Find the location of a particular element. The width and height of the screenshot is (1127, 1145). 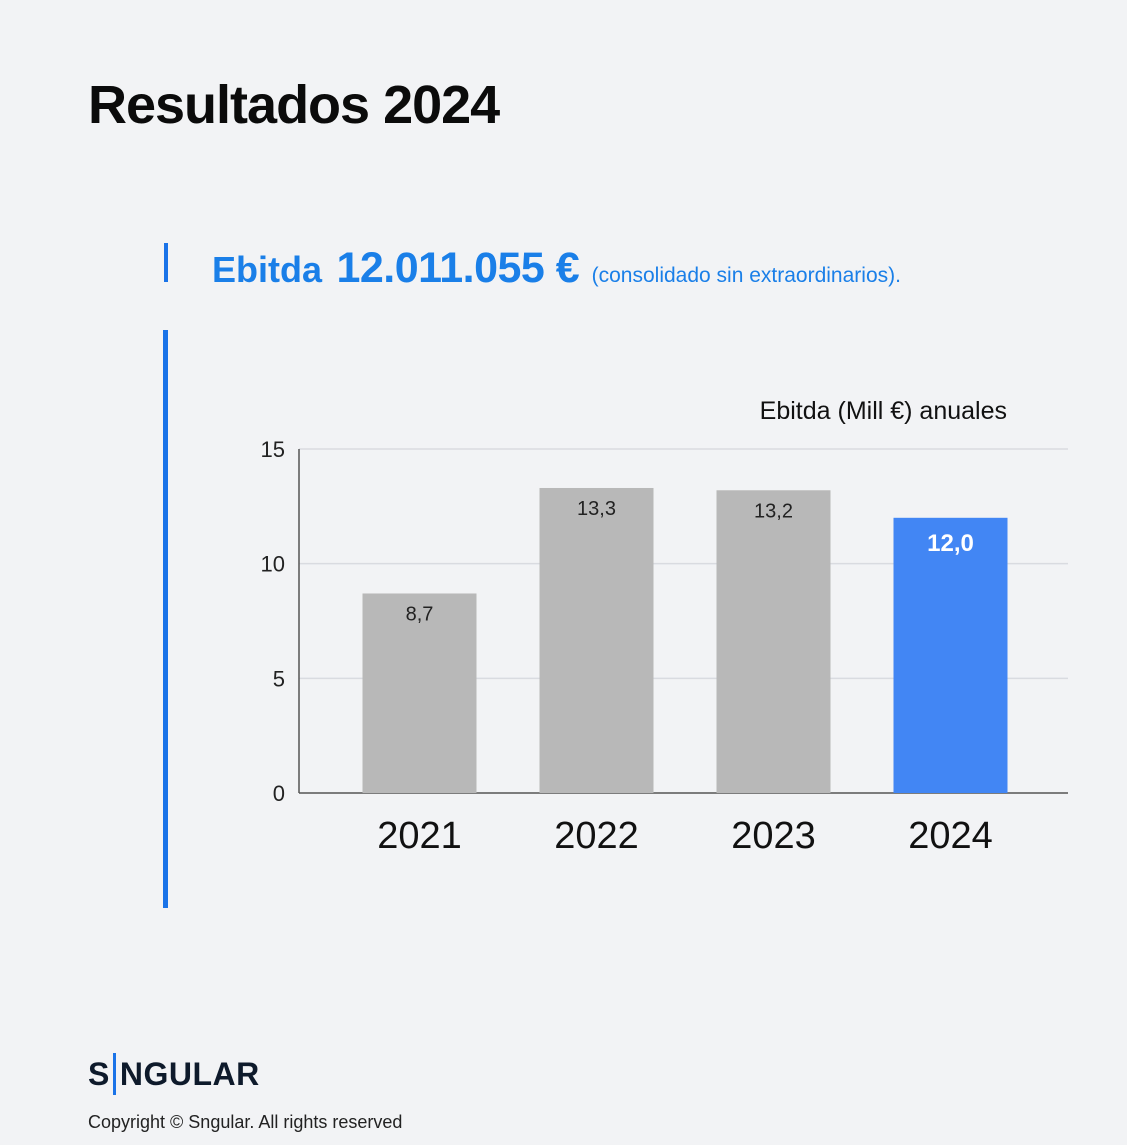

data-label: 8,7 is located at coordinates (420, 614).